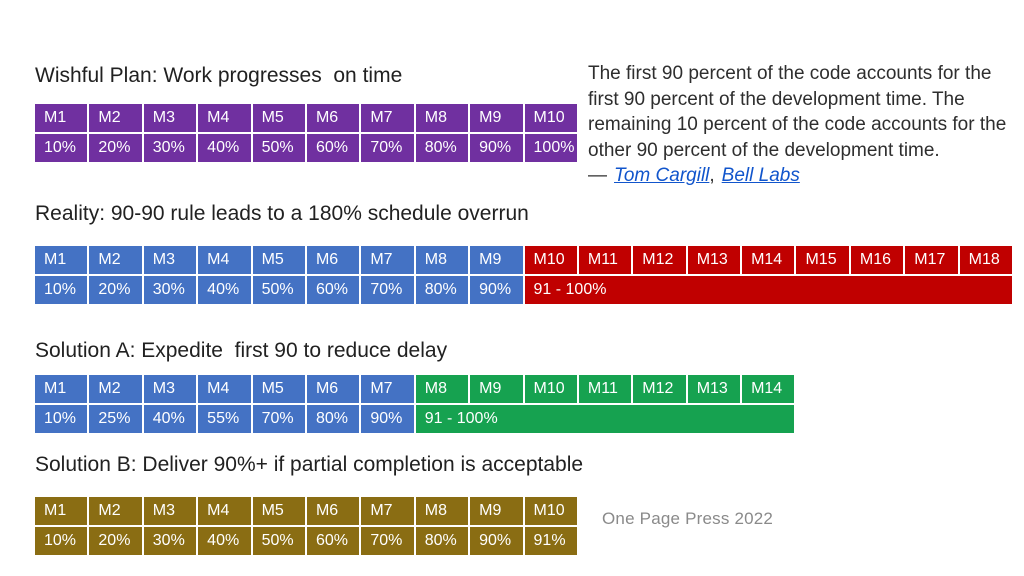 The width and height of the screenshot is (1024, 576). I want to click on section-title-wishful-plan: Wishful Plan: Work progresses on time, so click(219, 75).